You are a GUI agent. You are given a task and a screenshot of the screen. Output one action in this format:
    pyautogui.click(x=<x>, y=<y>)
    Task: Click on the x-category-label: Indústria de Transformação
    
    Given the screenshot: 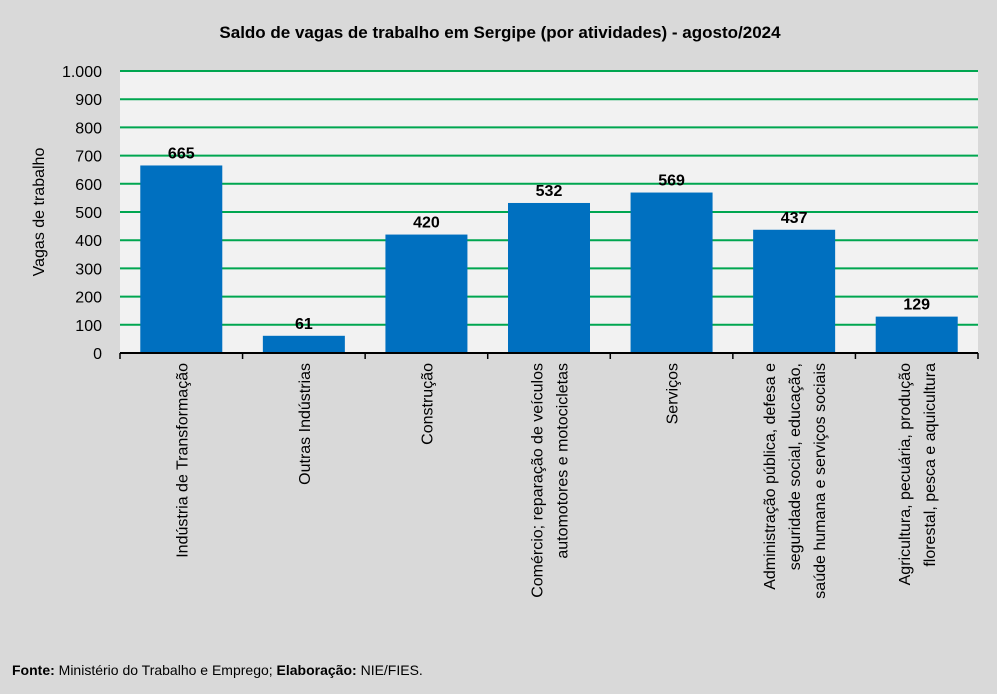 What is the action you would take?
    pyautogui.click(x=182, y=460)
    